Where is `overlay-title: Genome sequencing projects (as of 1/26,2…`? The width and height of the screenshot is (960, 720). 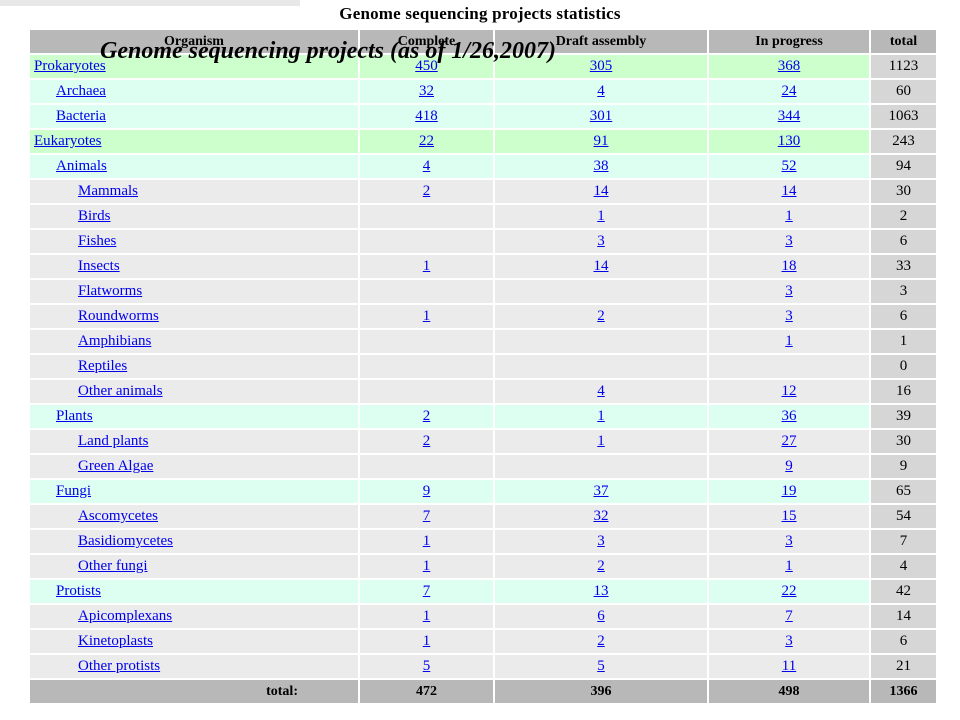 overlay-title: Genome sequencing projects (as of 1/26,2… is located at coordinates (328, 51).